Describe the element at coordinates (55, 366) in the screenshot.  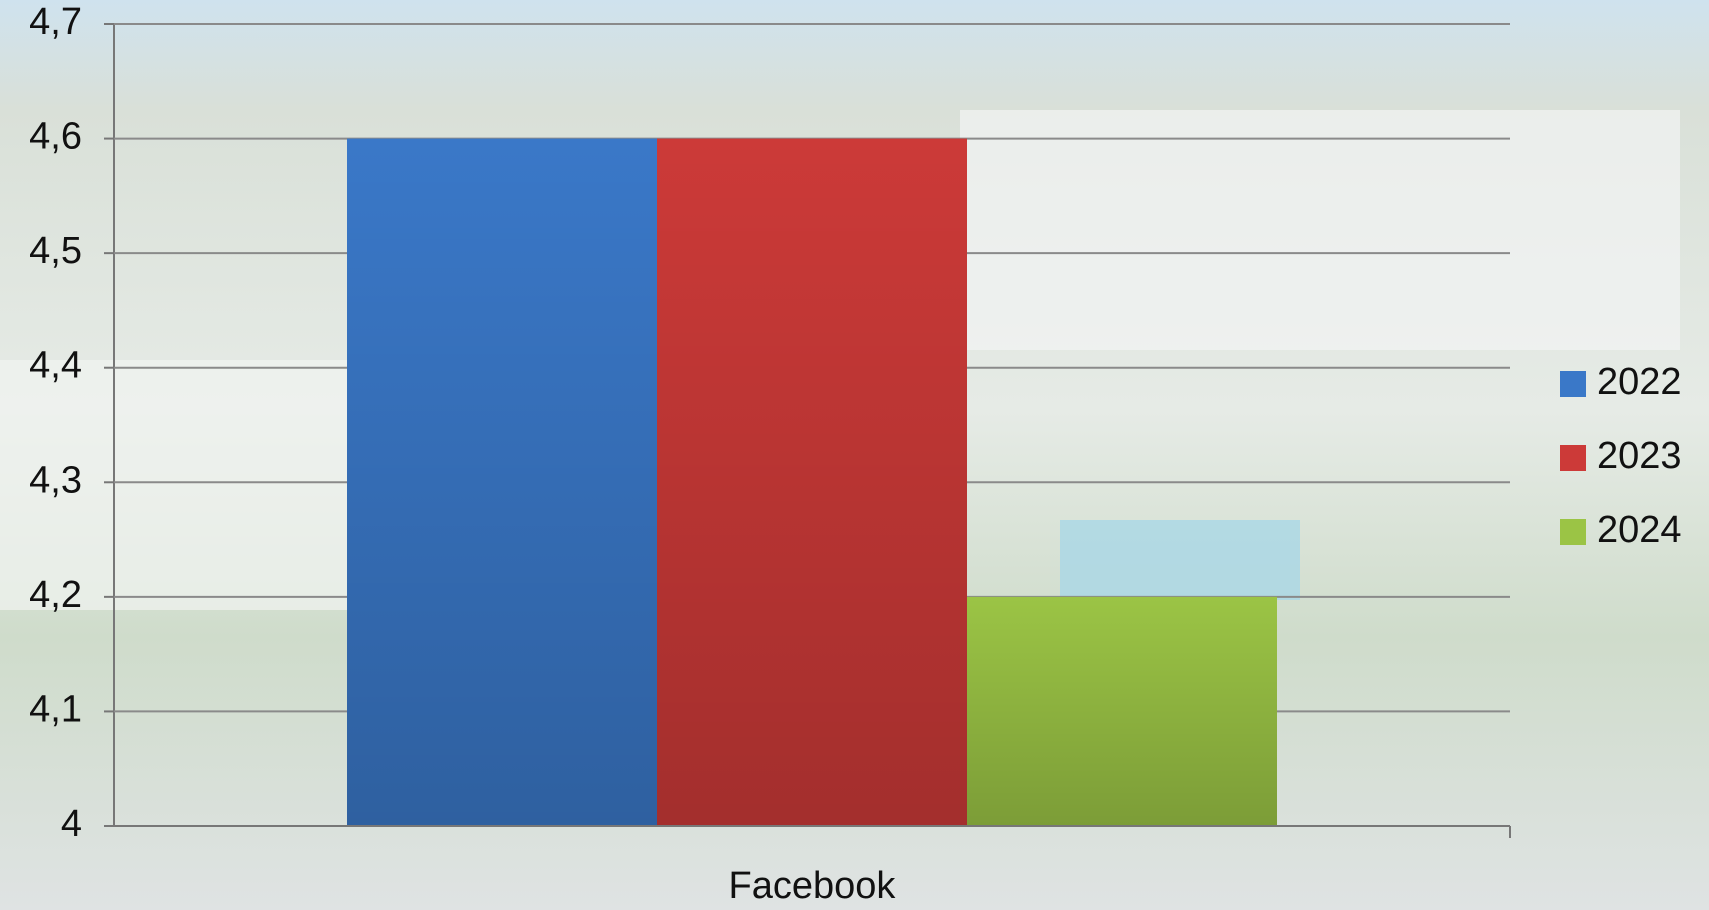
I see `y-tick-label: 4,4` at that location.